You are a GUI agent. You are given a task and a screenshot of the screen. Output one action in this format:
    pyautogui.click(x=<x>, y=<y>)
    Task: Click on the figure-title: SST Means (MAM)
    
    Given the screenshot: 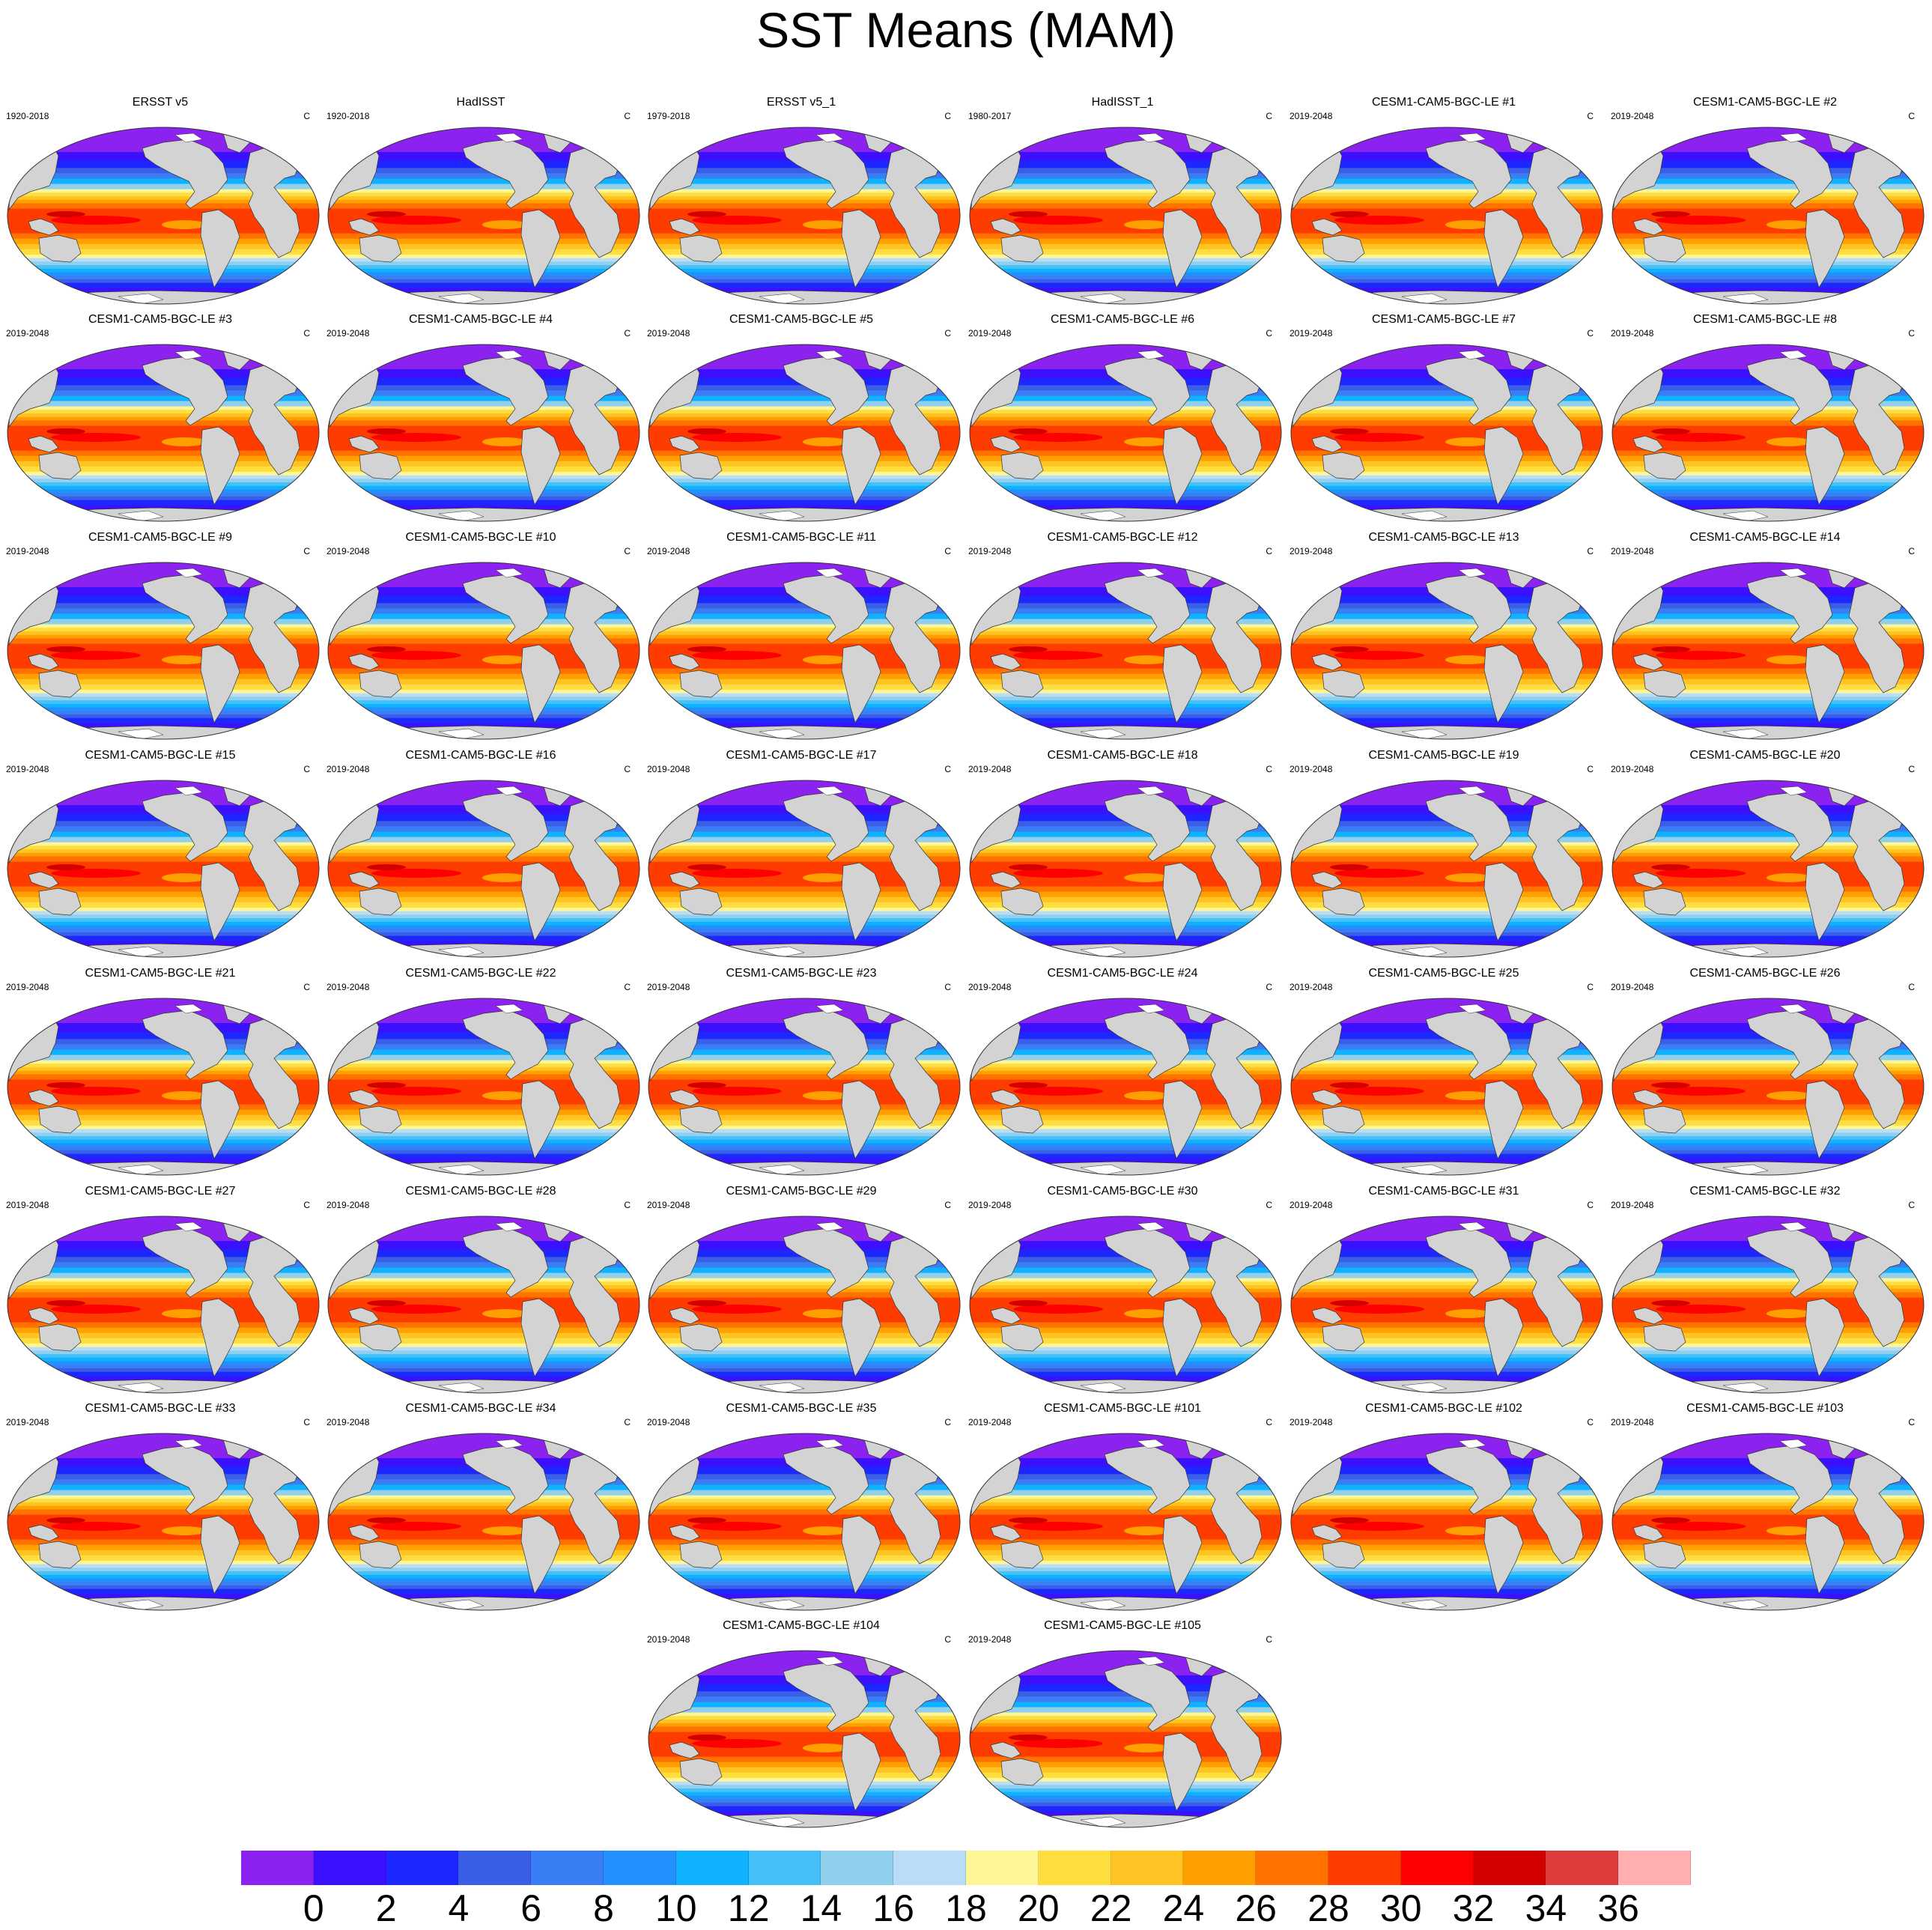 What is the action you would take?
    pyautogui.click(x=966, y=30)
    